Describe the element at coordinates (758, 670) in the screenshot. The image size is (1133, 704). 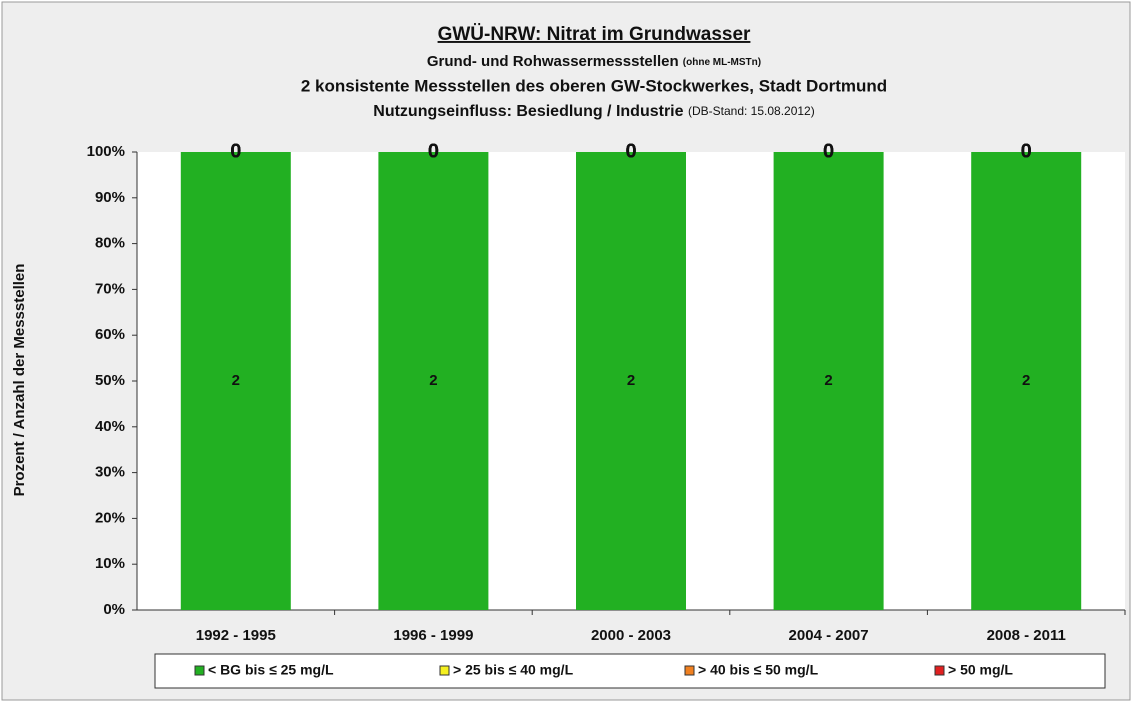
I see `legend-label: > 40 bis ≤ 50 mg/L` at that location.